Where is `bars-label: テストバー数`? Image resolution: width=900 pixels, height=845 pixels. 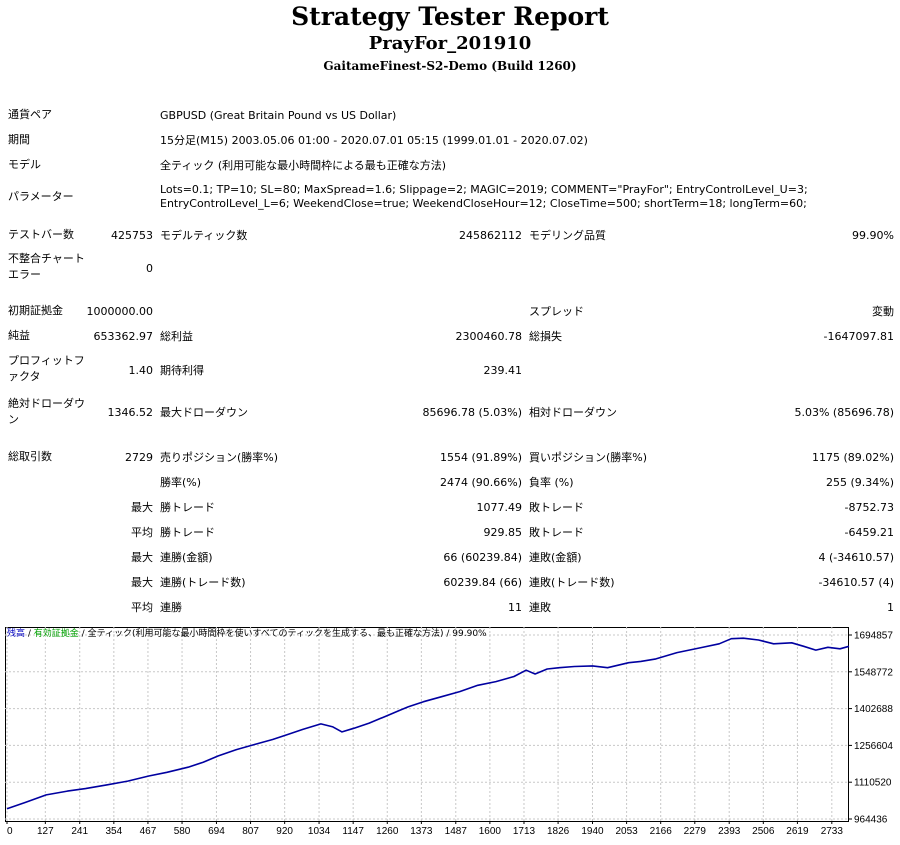
bars-label: テストバー数 is located at coordinates (41, 234).